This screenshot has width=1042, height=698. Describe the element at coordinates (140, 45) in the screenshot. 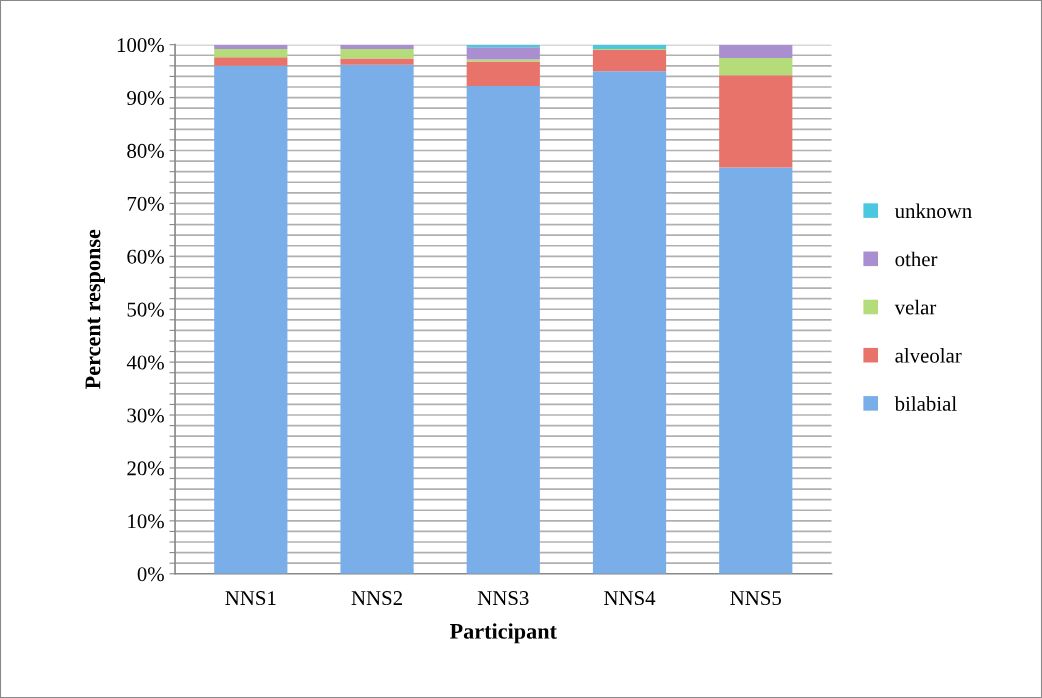

I see `y-tick-label: 100%` at that location.